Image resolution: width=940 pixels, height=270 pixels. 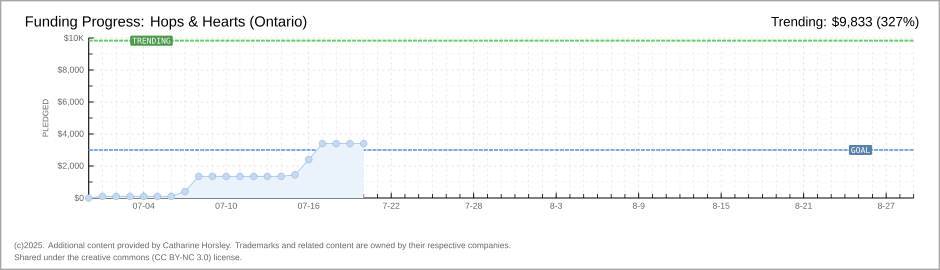 I want to click on y-tick-label: $6,000, so click(x=71, y=102).